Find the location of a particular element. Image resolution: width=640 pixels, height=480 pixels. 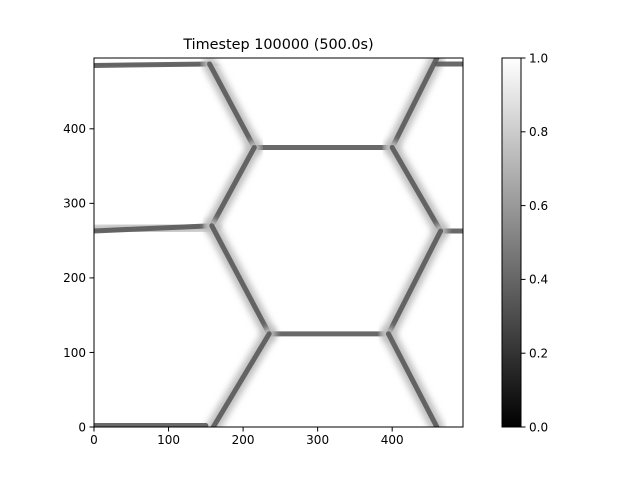

y-tick-label: 100 is located at coordinates (74, 353).